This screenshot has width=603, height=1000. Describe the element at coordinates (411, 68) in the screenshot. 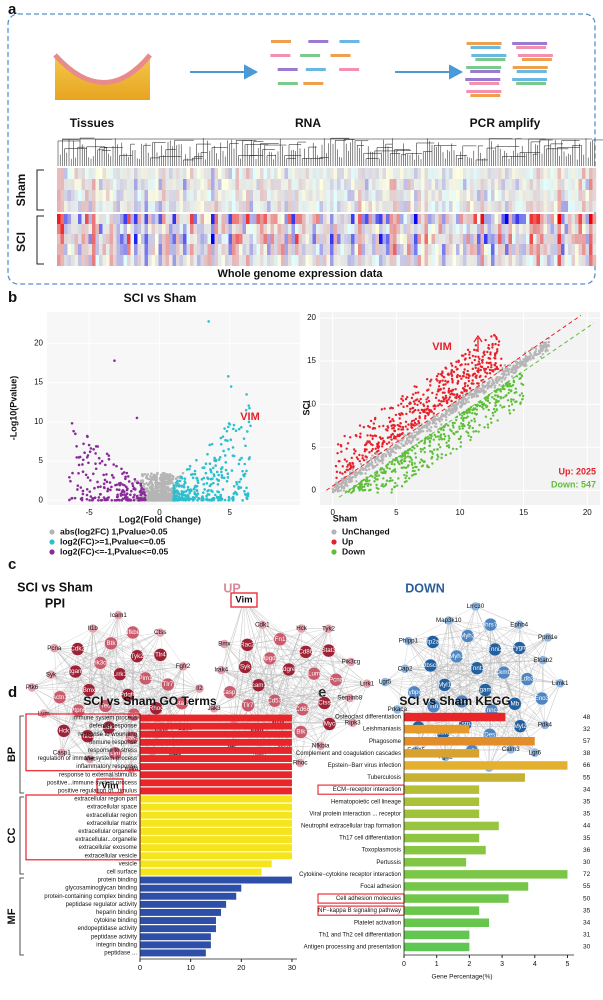

I see `sequence-icons` at that location.